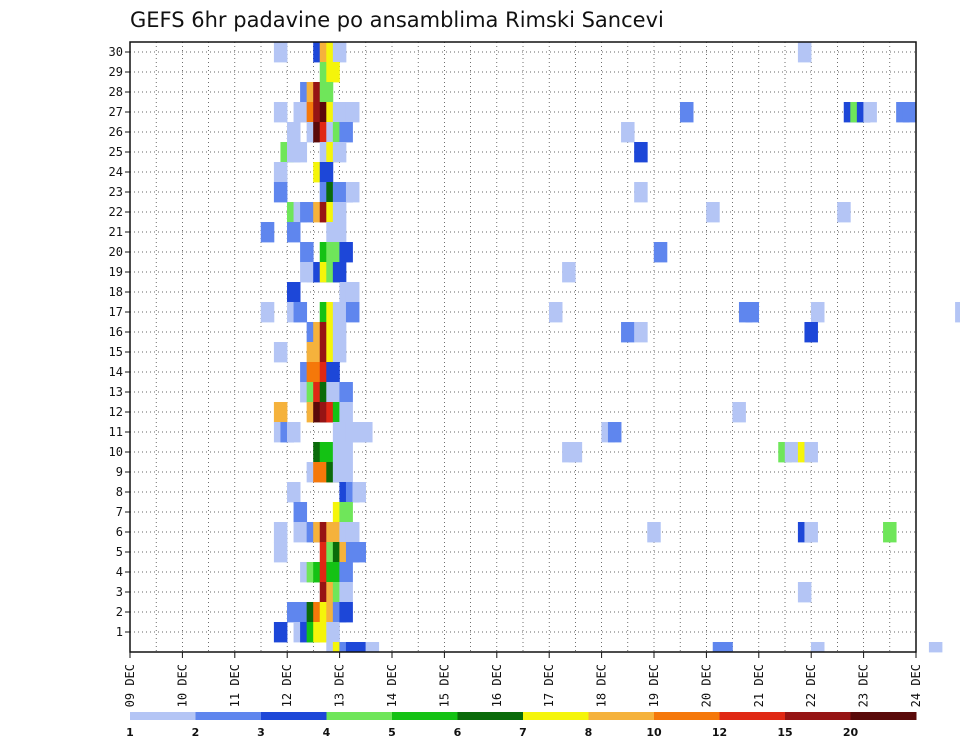 The height and width of the screenshot is (742, 960). What do you see at coordinates (116, 212) in the screenshot?
I see `y-tick-label: 22` at bounding box center [116, 212].